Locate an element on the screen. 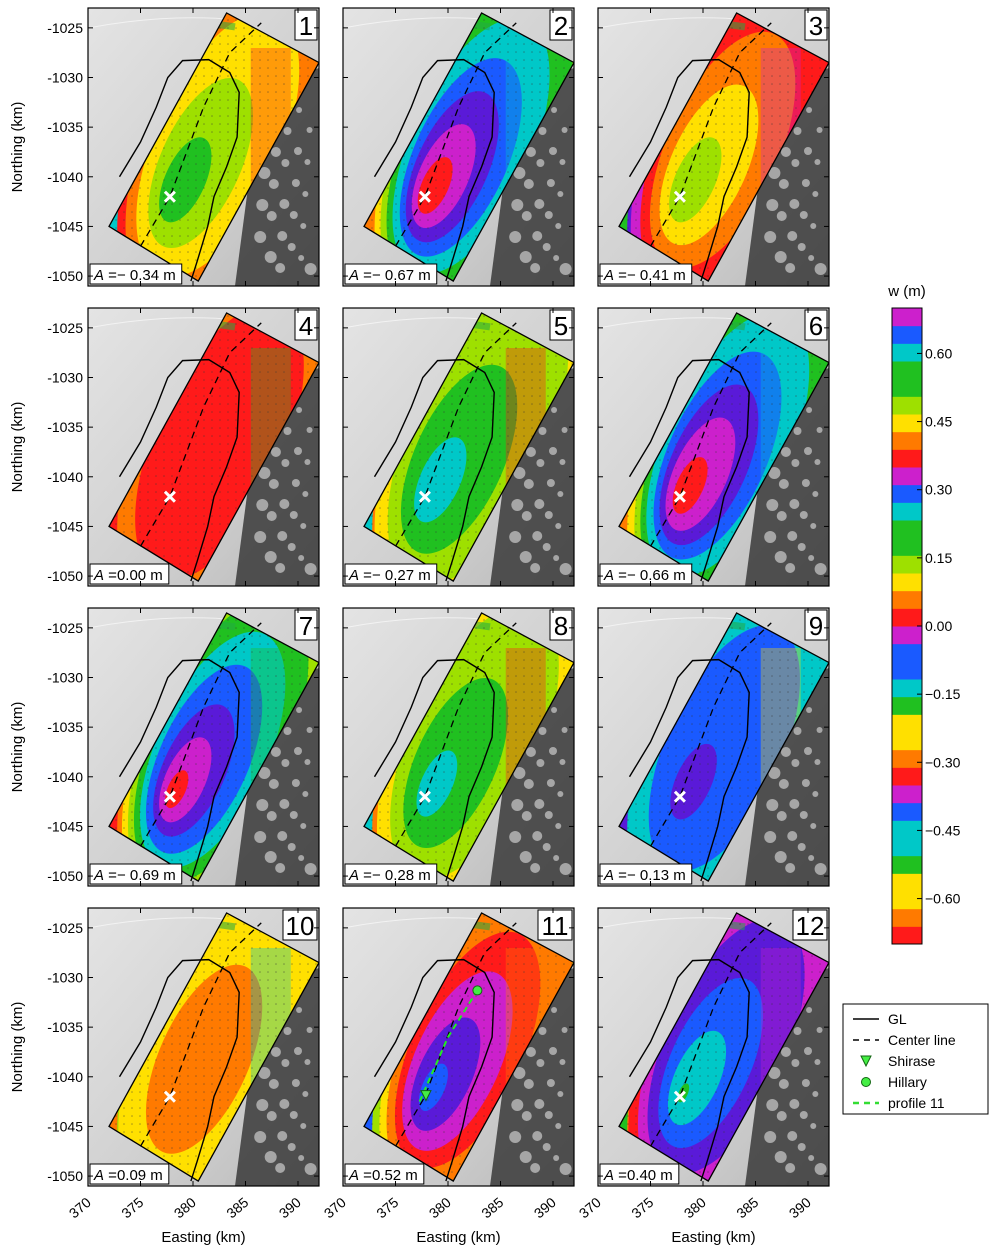 This screenshot has width=989, height=1250. amplitude-label: A =− 0.27 m is located at coordinates (389, 575).